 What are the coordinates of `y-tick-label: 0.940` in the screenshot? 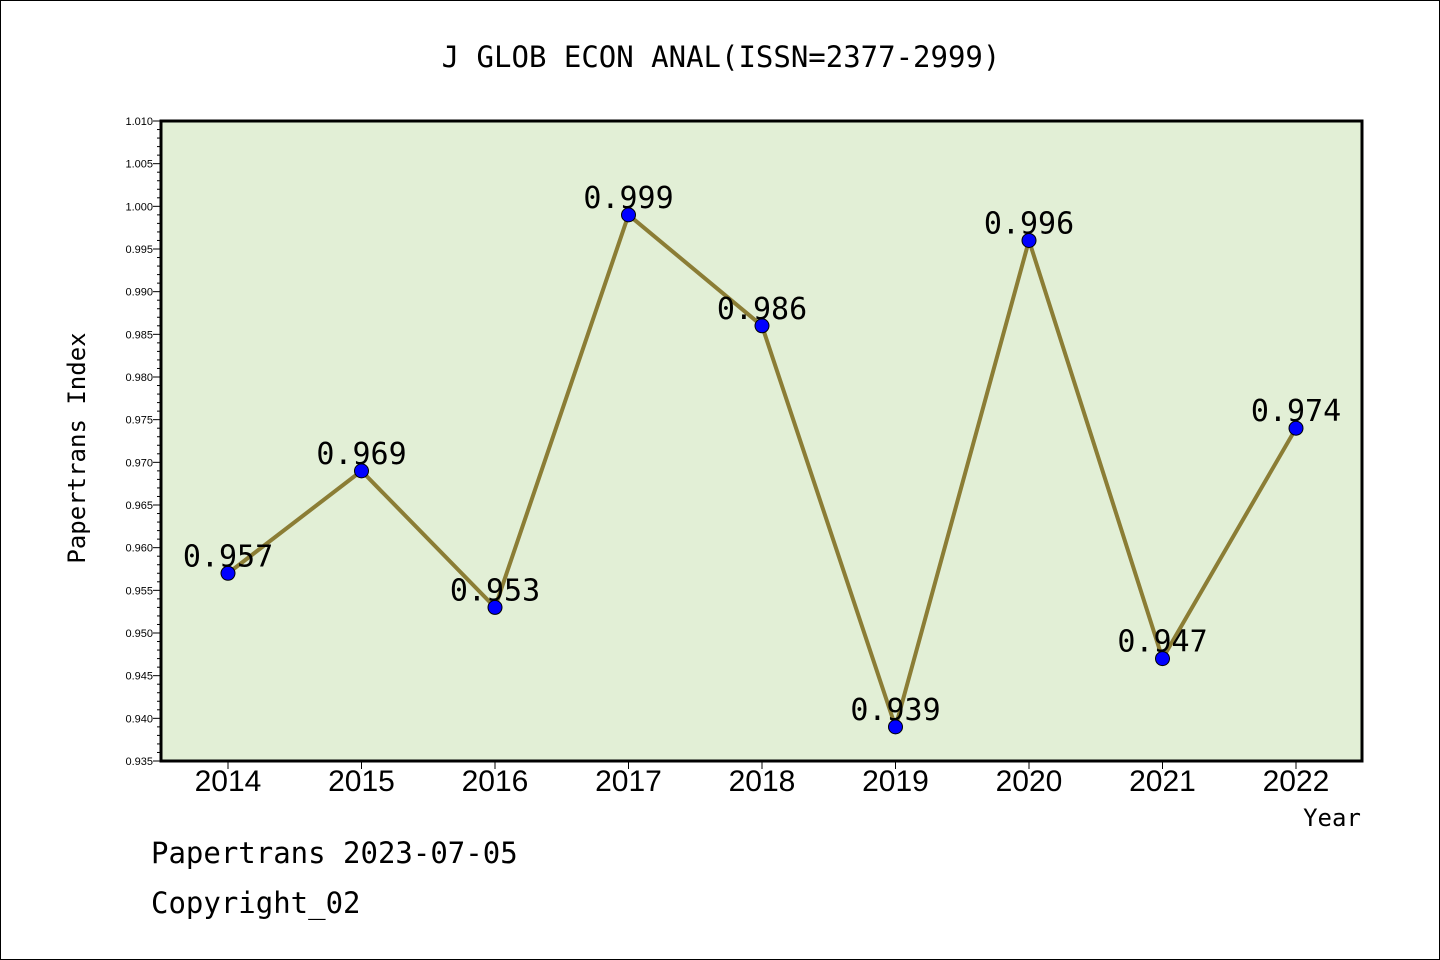 It's located at (139, 719).